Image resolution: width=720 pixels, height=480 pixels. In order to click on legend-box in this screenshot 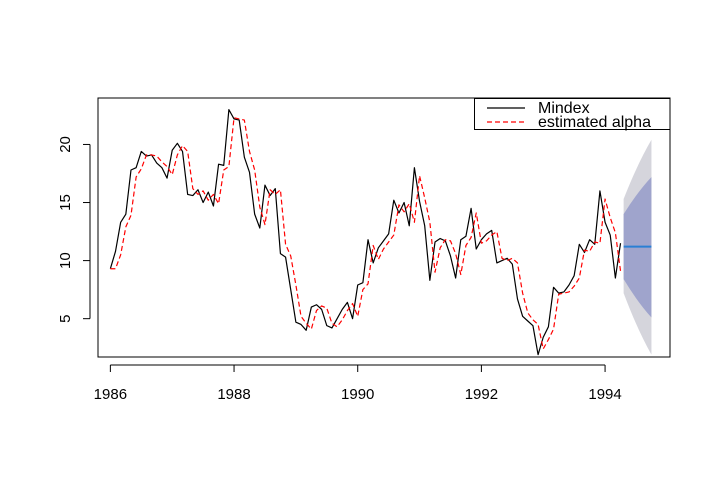, I will do `click(572, 114)`.